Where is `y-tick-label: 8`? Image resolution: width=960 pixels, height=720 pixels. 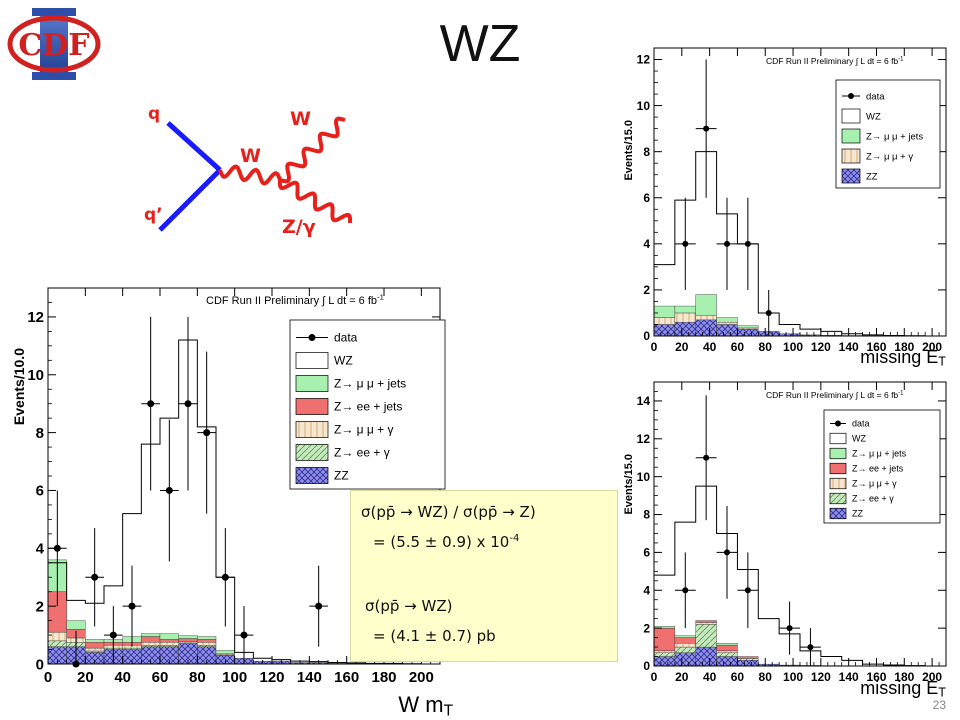
y-tick-label: 8 is located at coordinates (40, 433).